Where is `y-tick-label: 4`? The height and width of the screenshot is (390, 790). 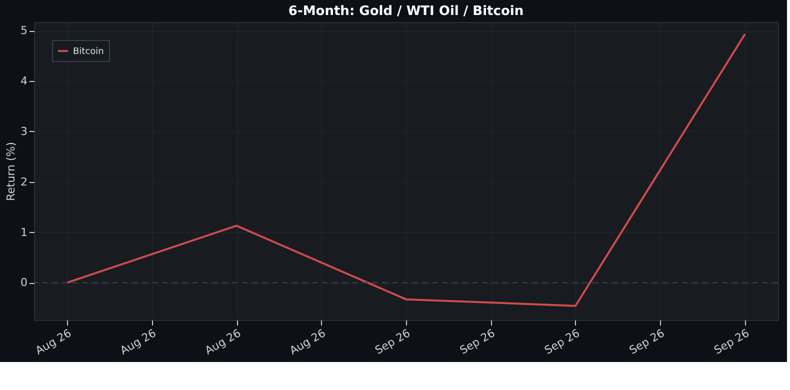 y-tick-label: 4 is located at coordinates (24, 81).